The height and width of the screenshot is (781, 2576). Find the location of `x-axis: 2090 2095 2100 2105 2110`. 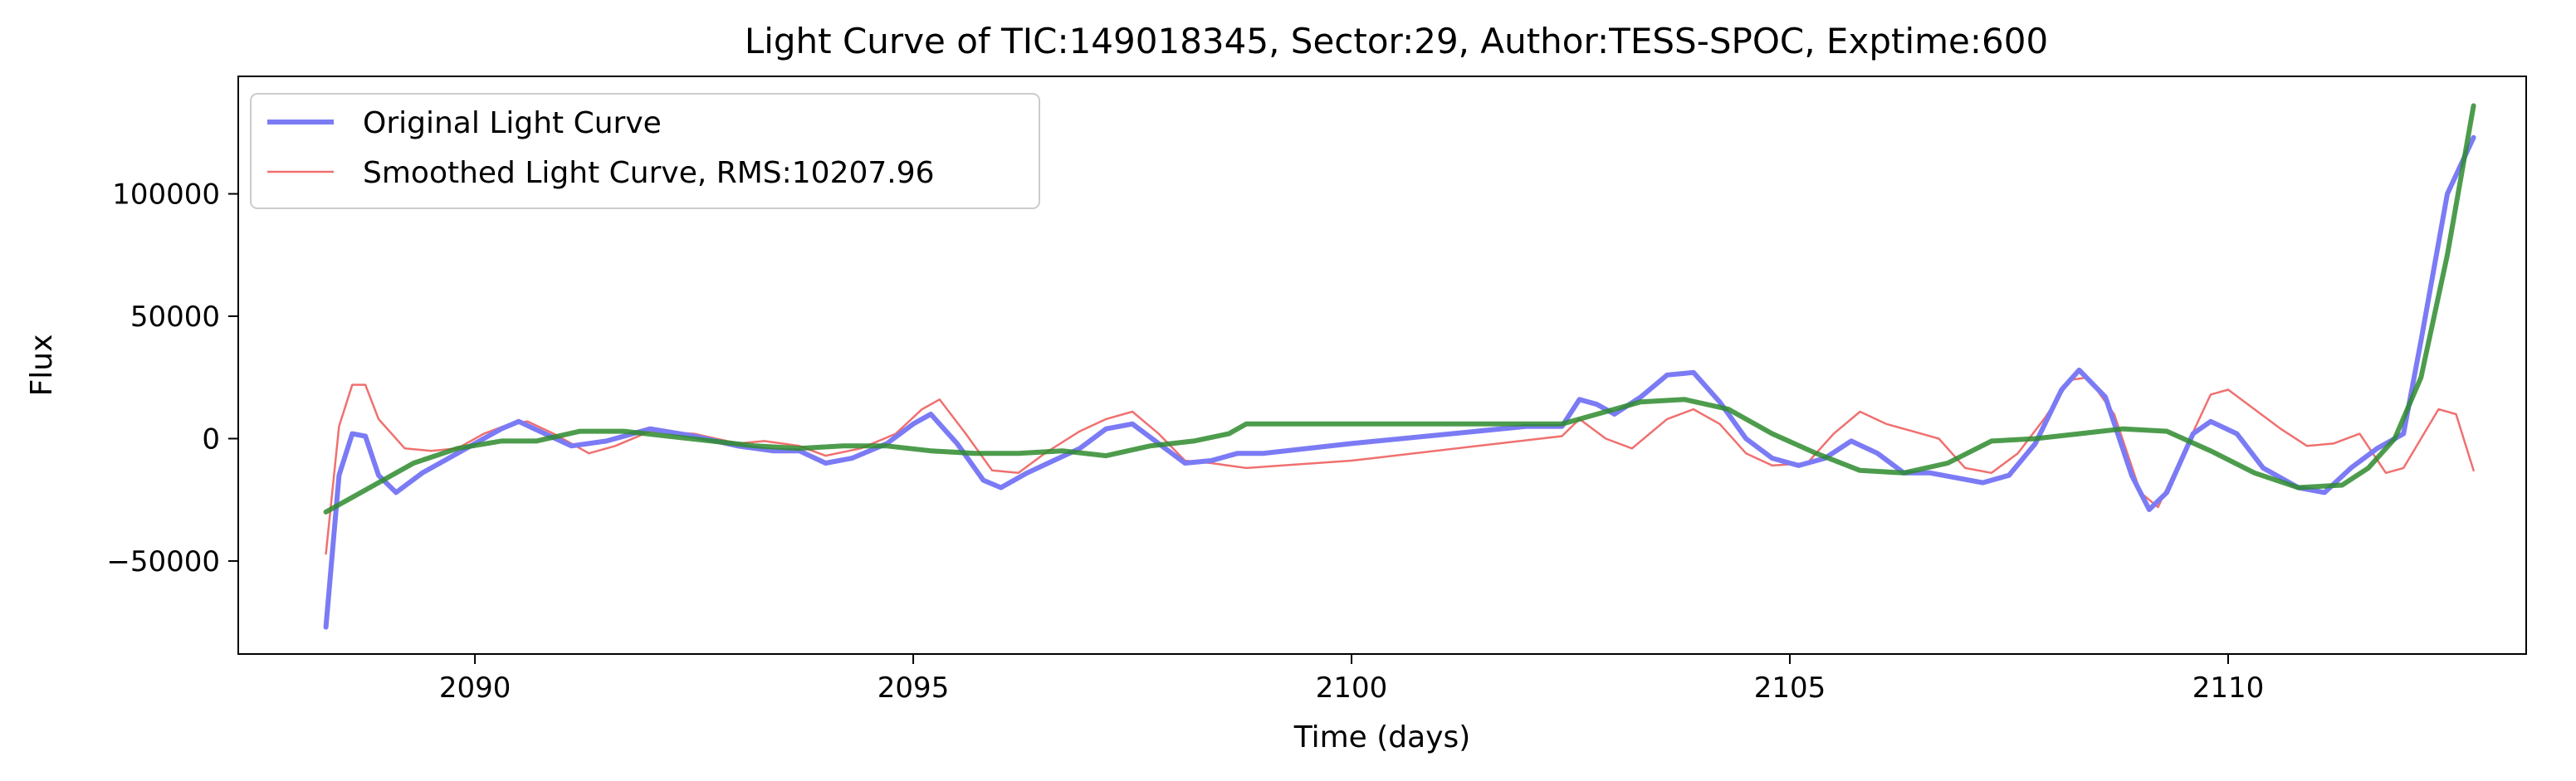

x-axis: 2090 2095 2100 2105 2110 is located at coordinates (1351, 679).